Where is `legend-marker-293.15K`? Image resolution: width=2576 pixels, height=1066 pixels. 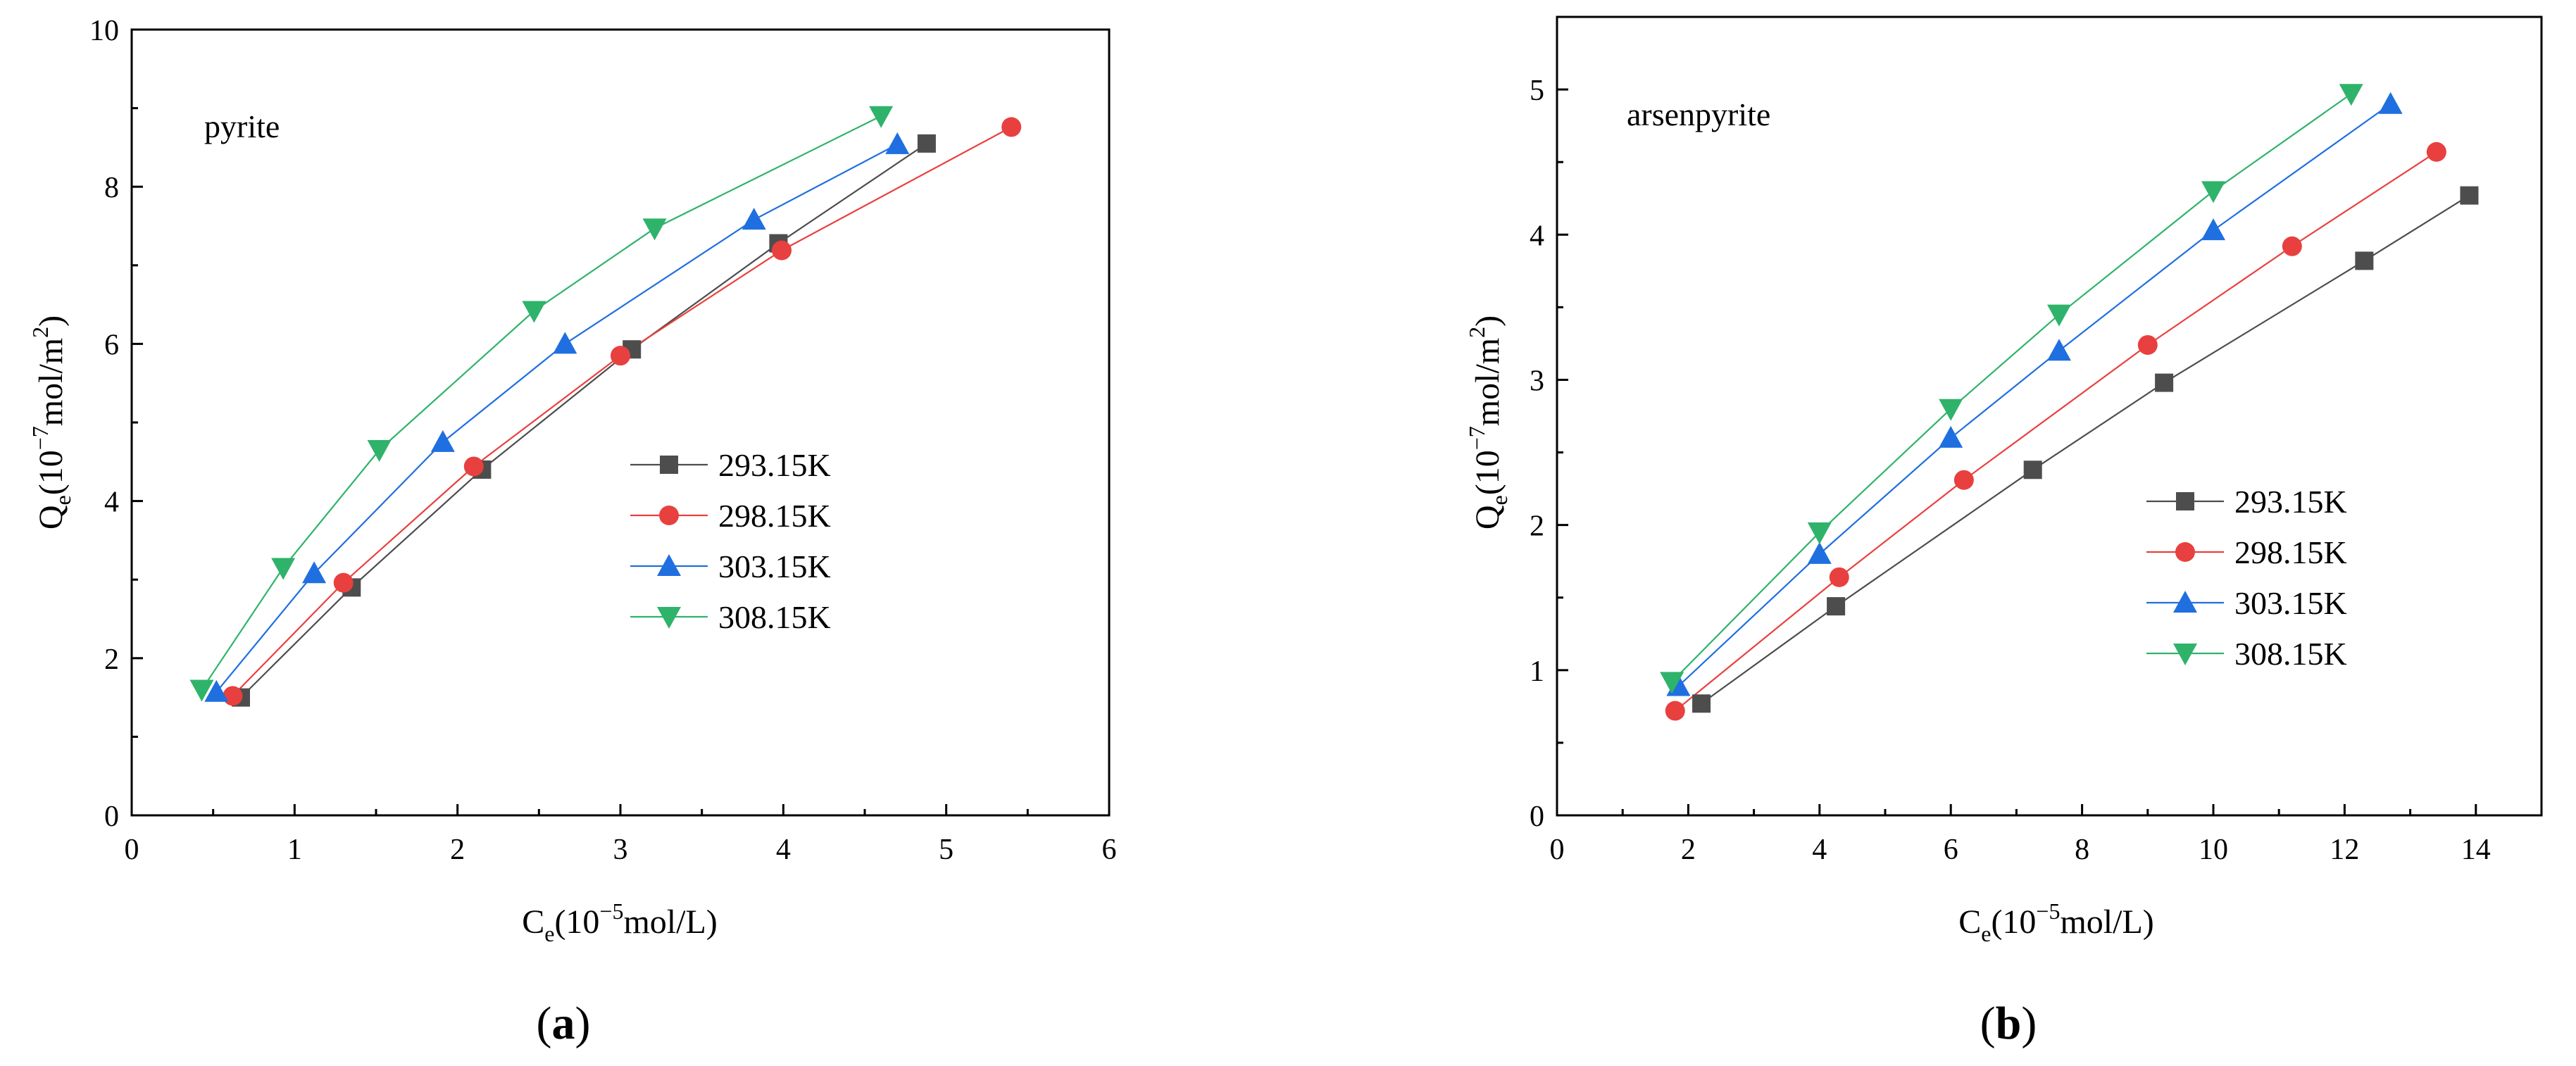
legend-marker-293.15K is located at coordinates (669, 465).